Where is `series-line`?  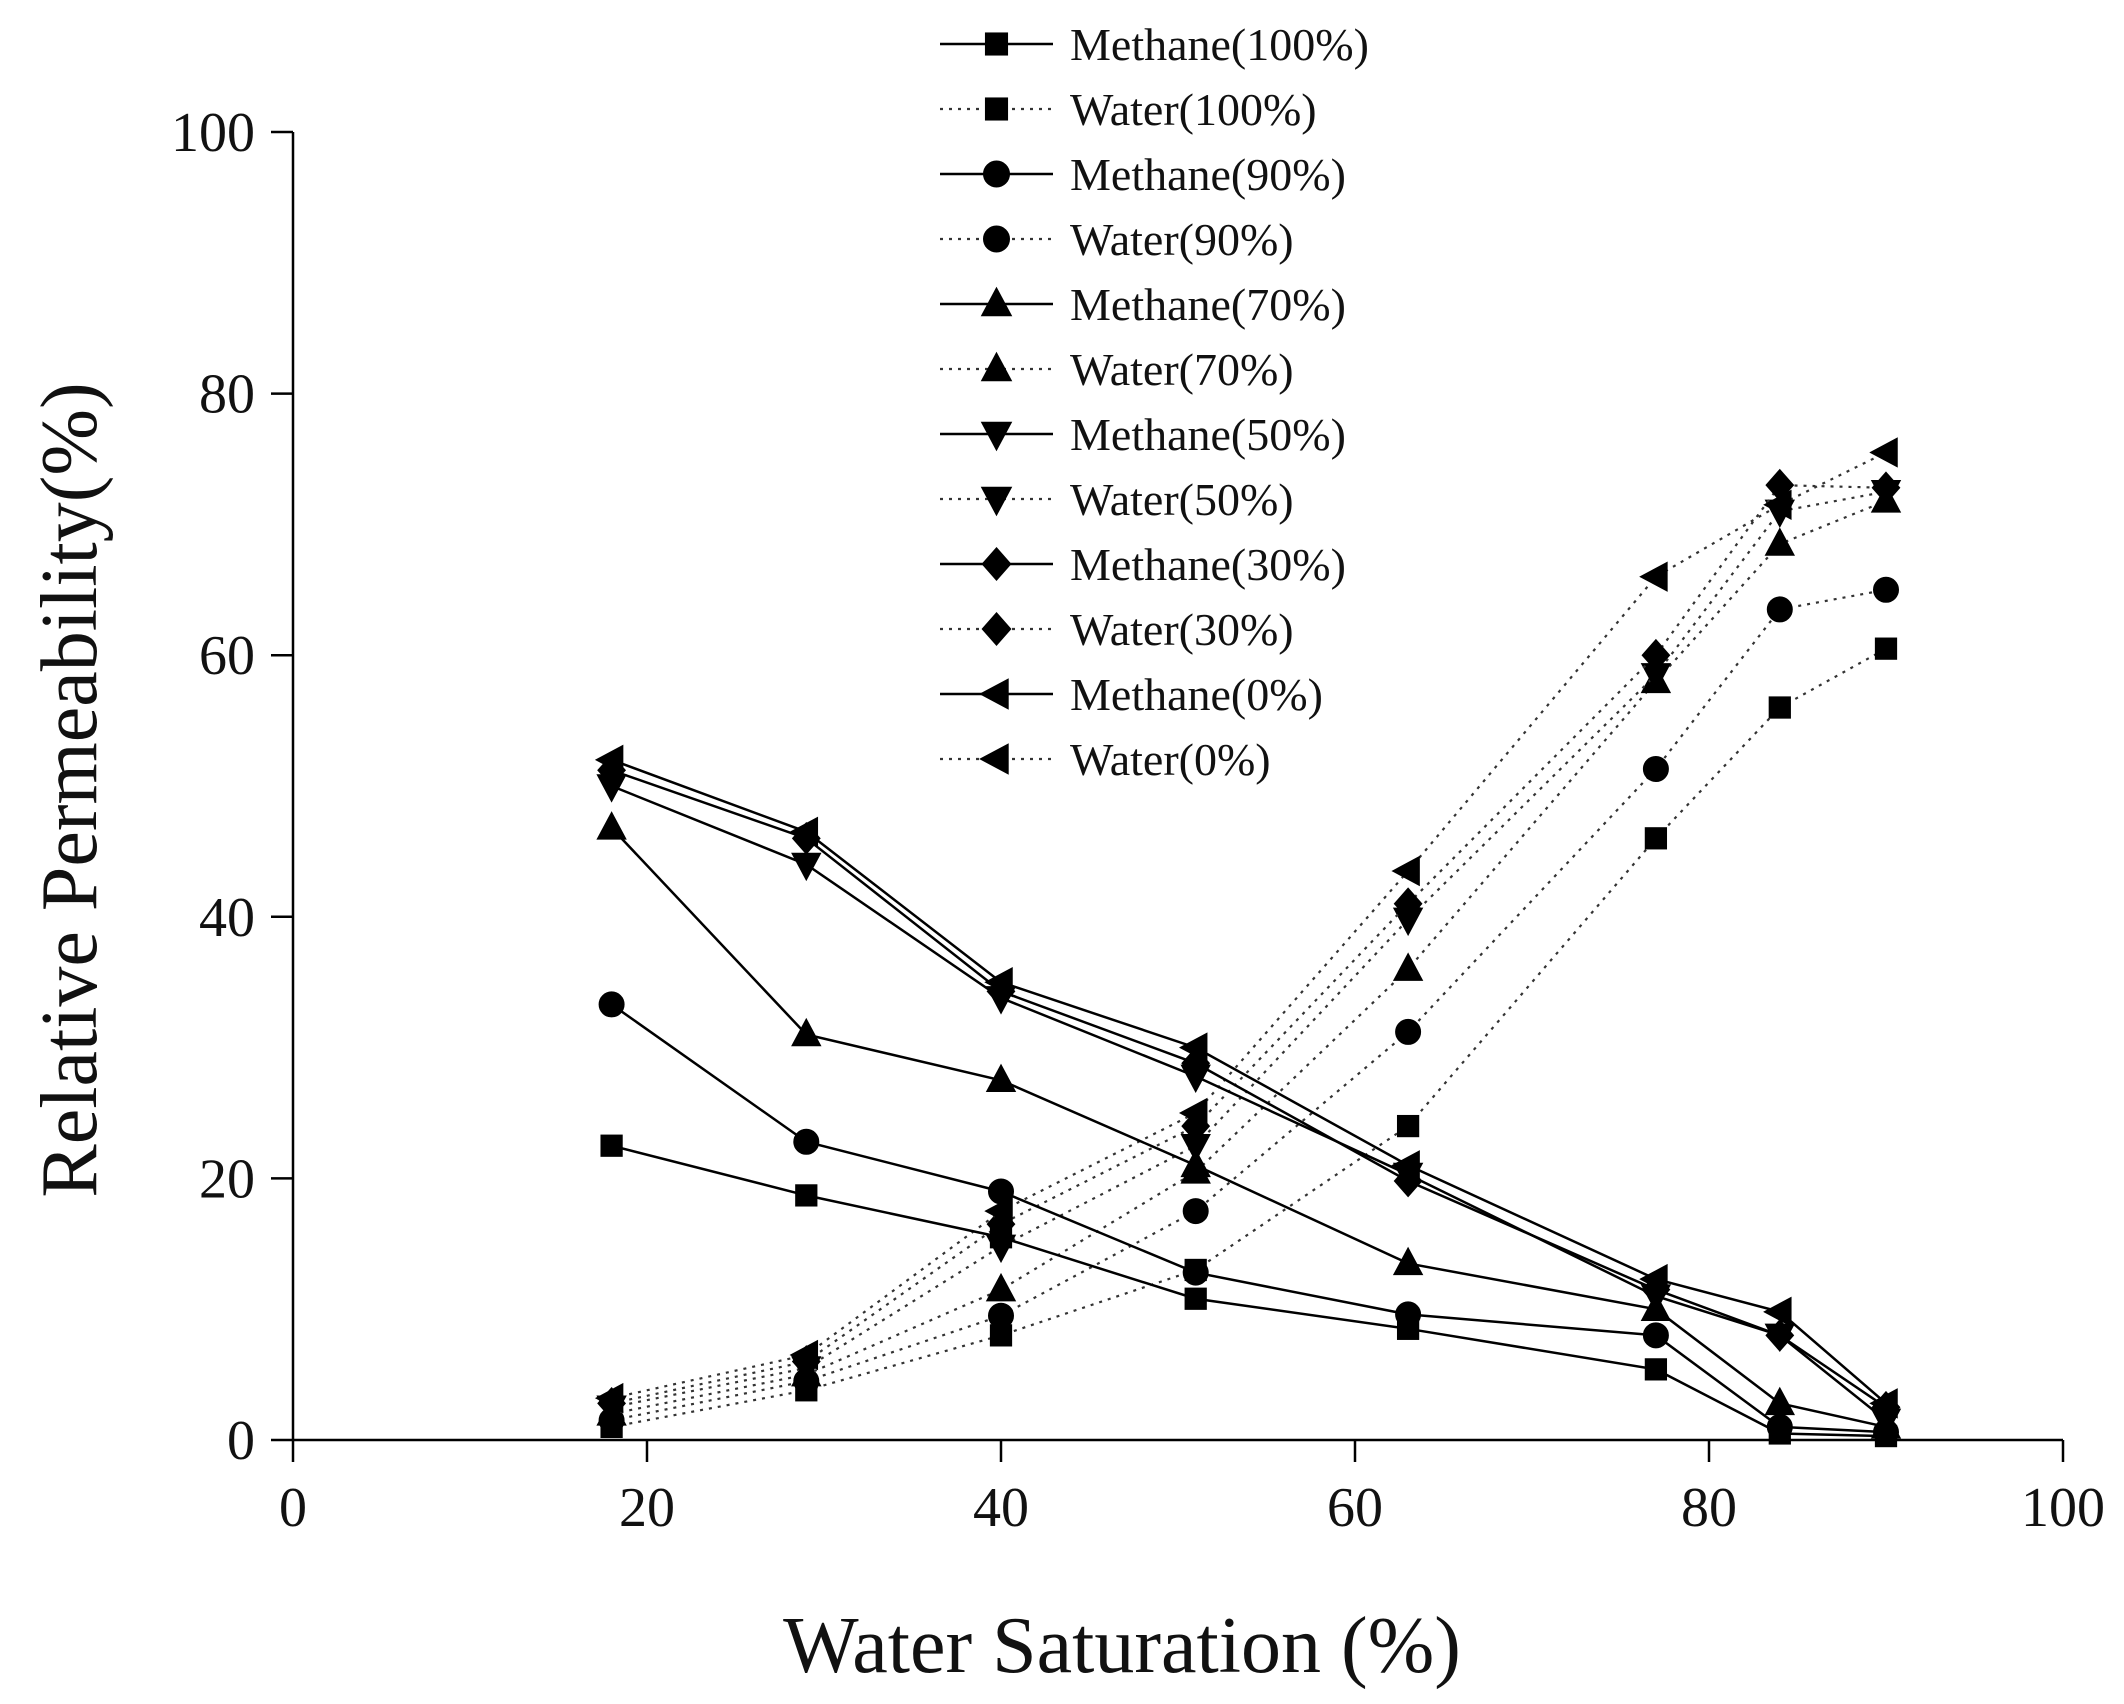 series-line is located at coordinates (1249, 1291).